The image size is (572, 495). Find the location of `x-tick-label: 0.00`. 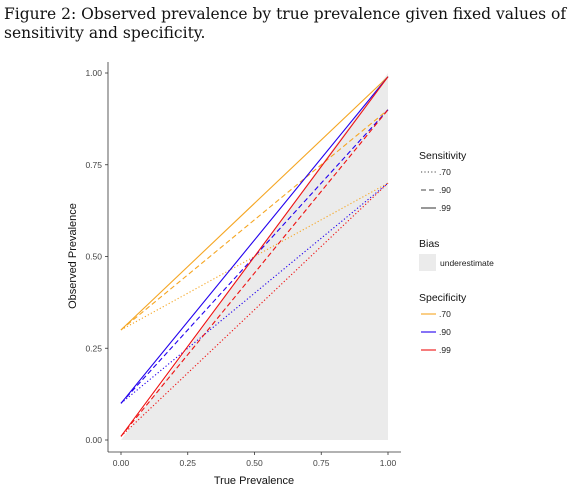

x-tick-label: 0.00 is located at coordinates (121, 463).